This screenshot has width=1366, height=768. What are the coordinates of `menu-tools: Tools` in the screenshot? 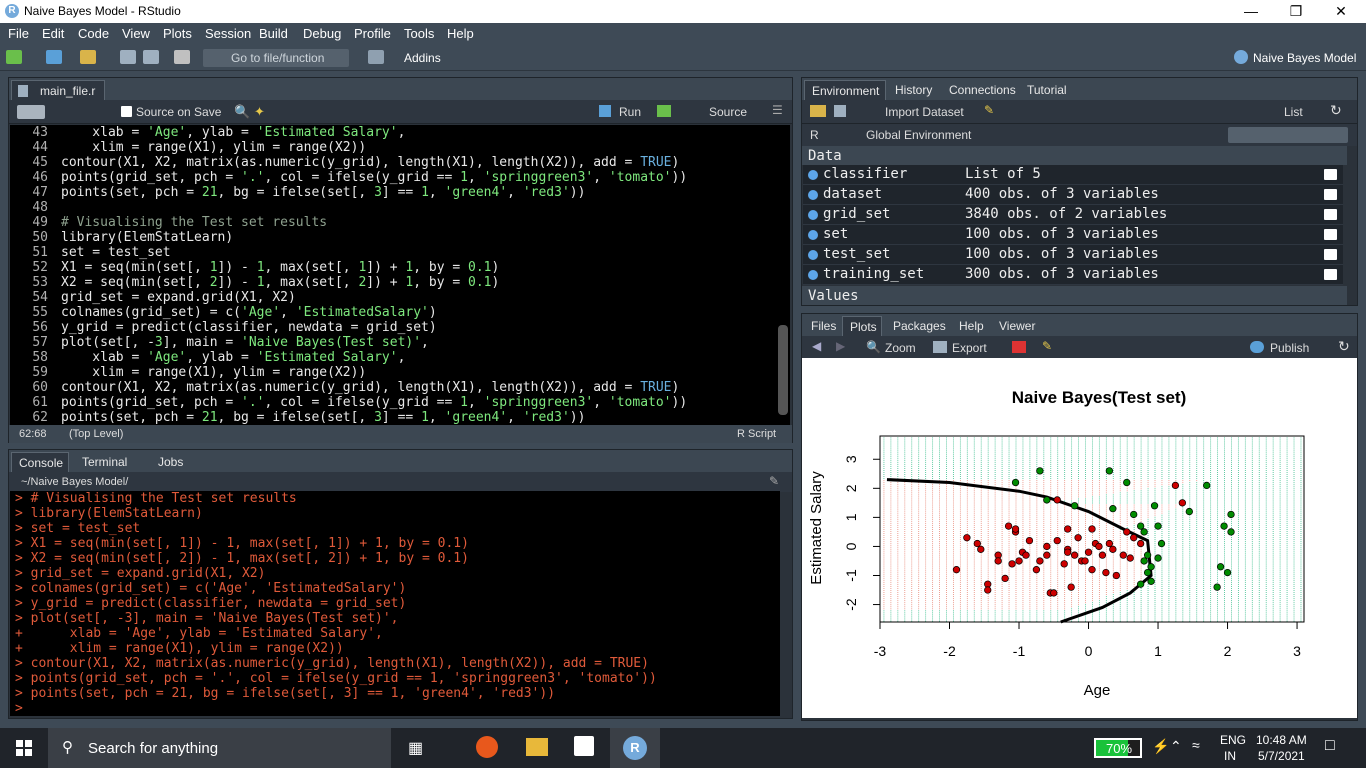 It's located at (419, 33).